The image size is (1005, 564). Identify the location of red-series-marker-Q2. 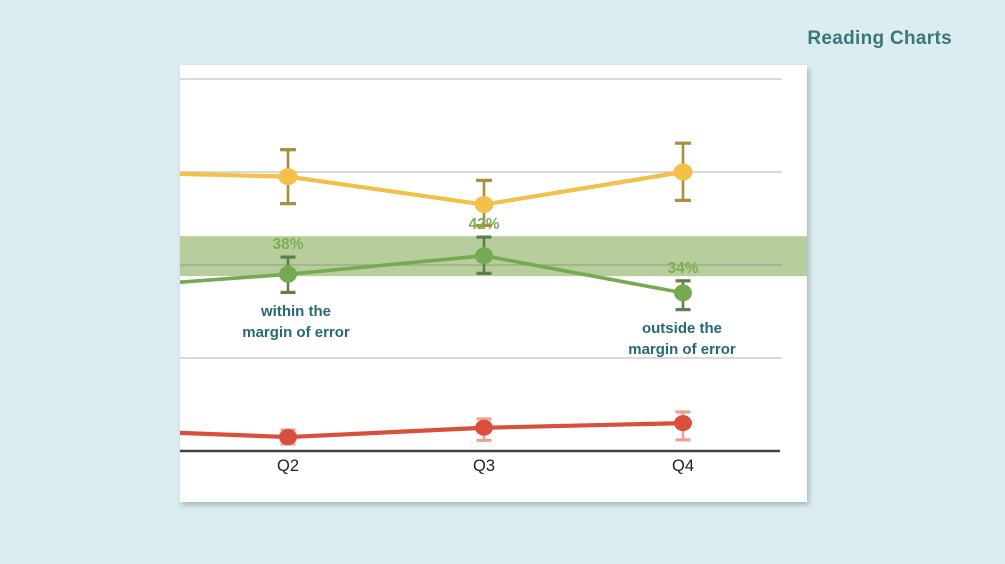
(288, 437).